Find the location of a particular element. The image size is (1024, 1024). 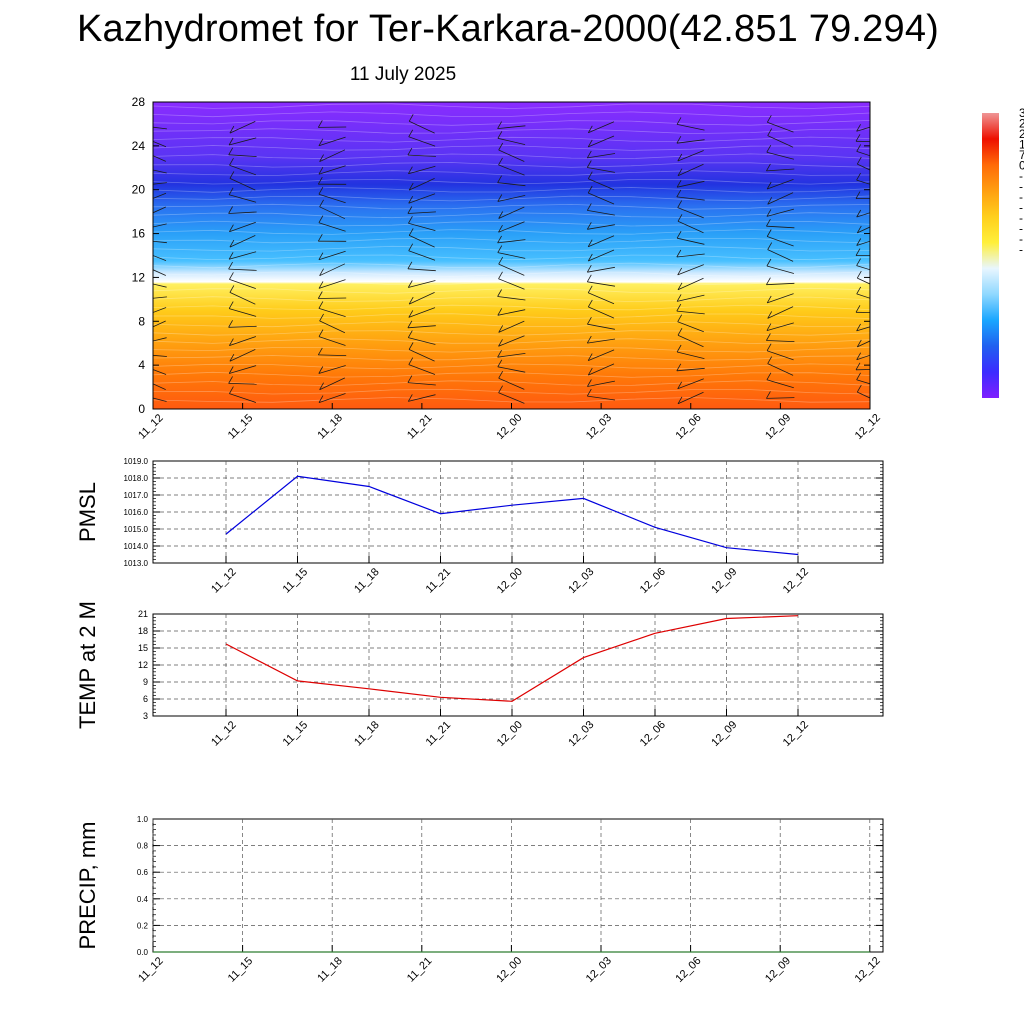

y-tick-label: 6 is located at coordinates (145, 699).